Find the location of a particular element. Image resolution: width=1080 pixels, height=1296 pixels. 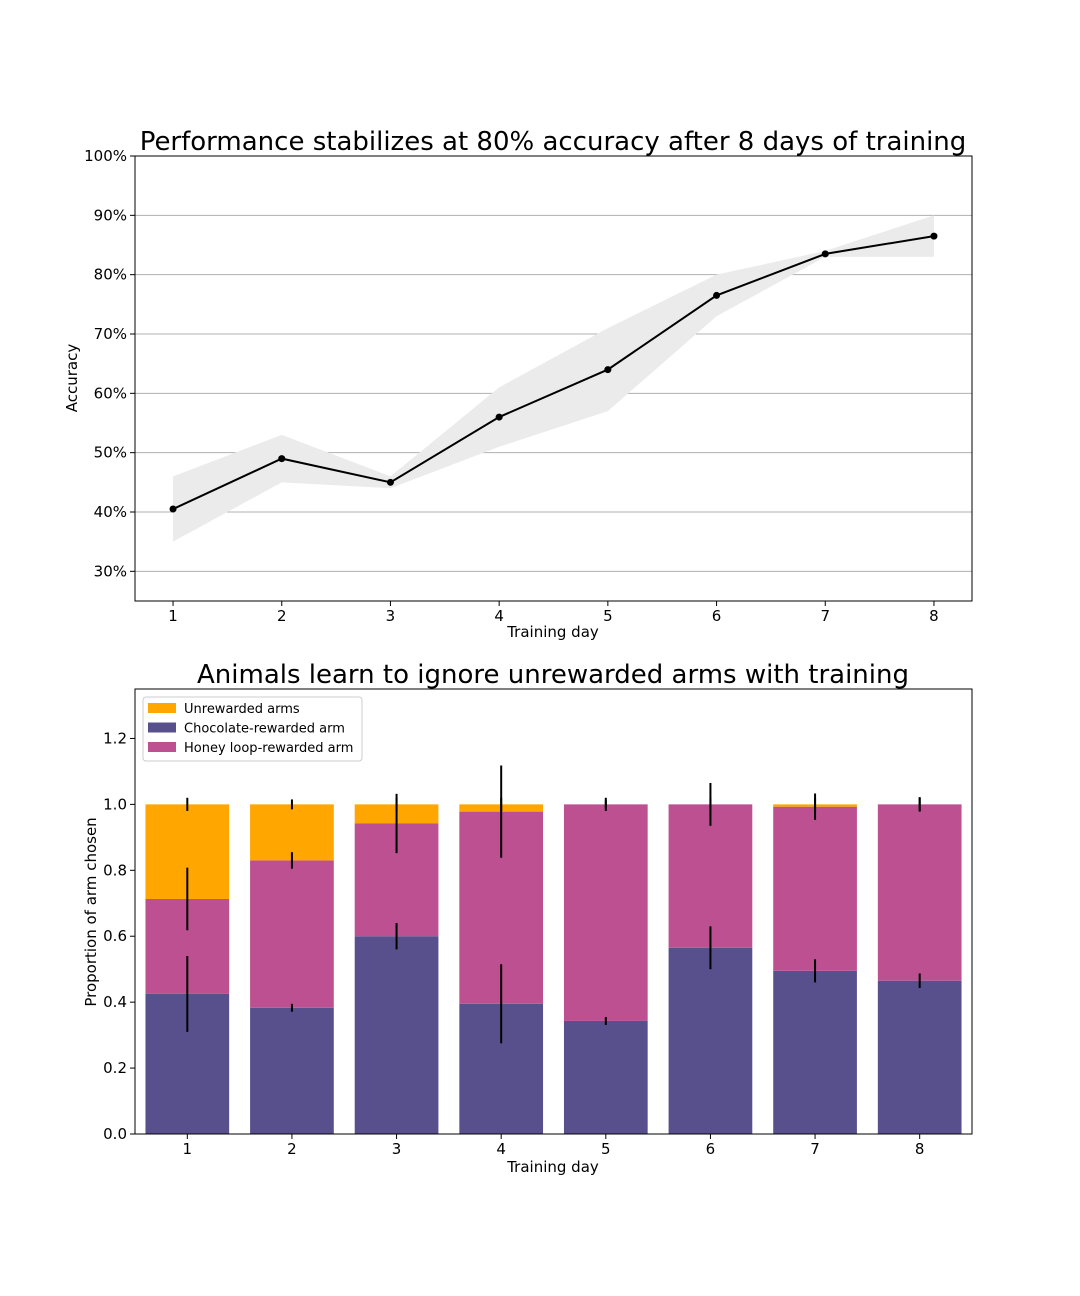

arm-y-tick-label: 1.2 is located at coordinates (115, 738).